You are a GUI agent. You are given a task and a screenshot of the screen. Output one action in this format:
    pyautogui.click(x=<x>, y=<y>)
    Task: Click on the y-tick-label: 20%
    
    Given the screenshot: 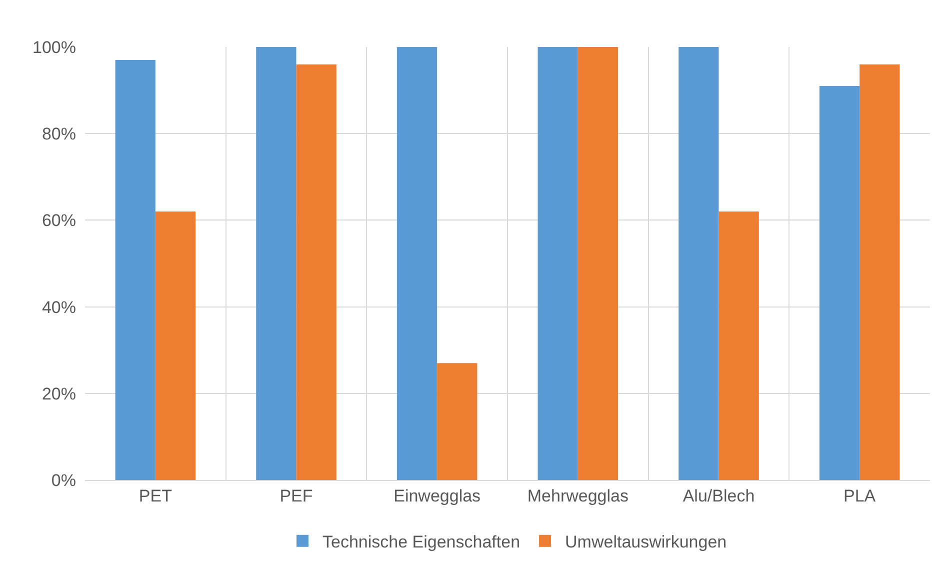 What is the action you would take?
    pyautogui.click(x=59, y=394)
    